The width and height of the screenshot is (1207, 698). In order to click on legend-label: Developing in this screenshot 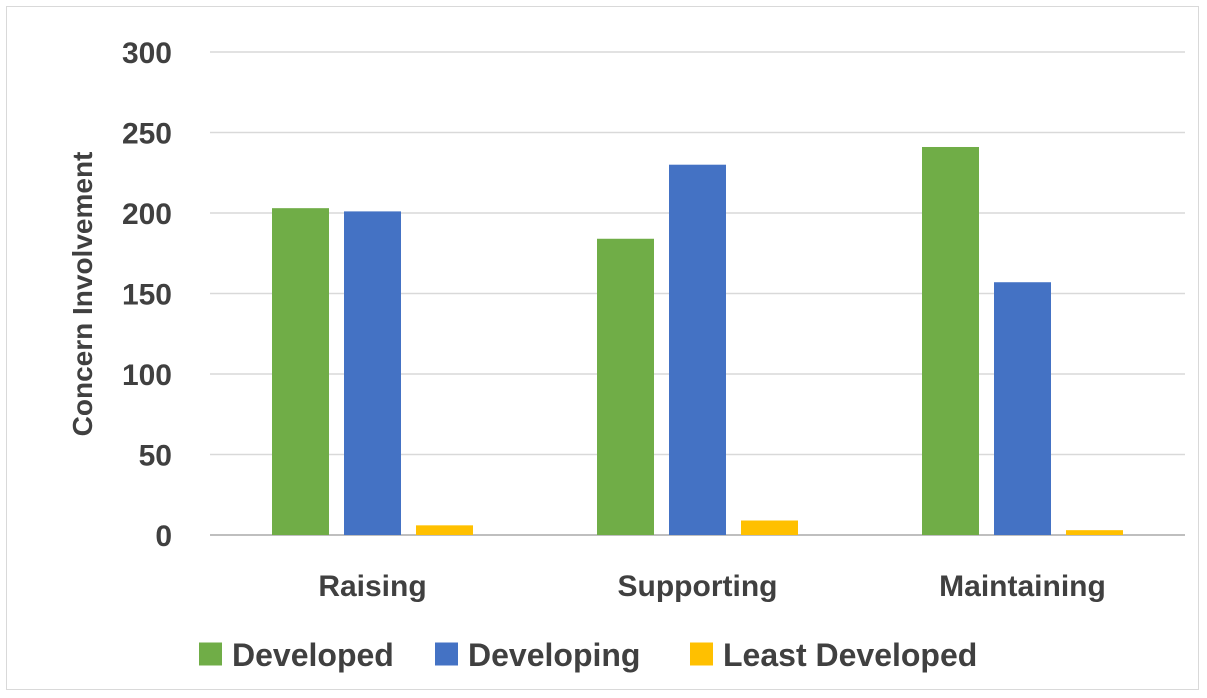, I will do `click(554, 655)`.